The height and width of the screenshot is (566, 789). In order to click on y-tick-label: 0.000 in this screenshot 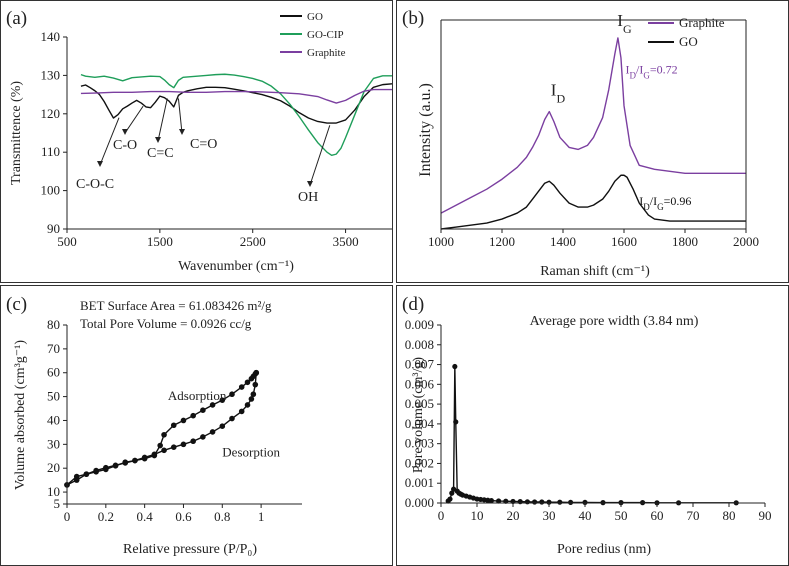, I will do `click(419, 502)`.